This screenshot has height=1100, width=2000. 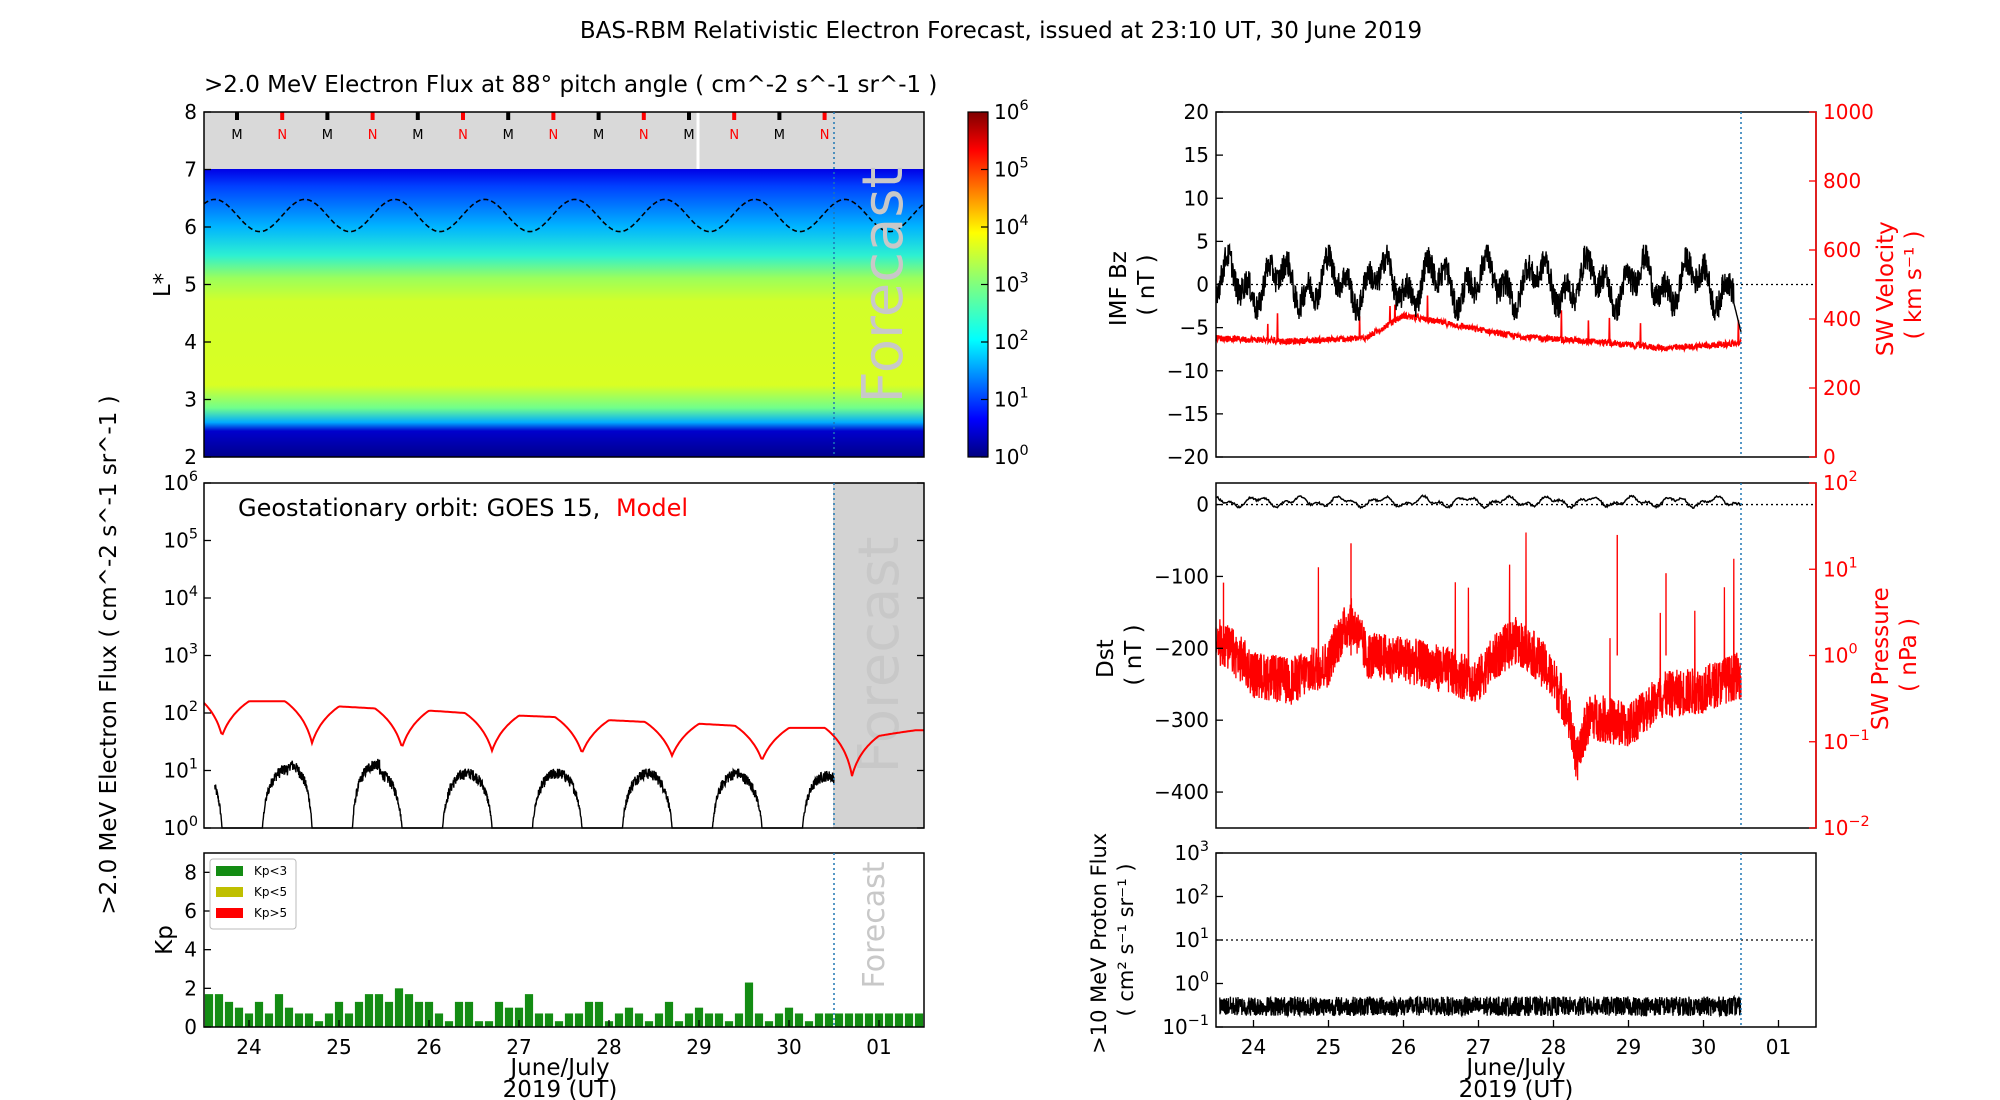 I want to click on kp-ylabel: Kp, so click(x=165, y=940).